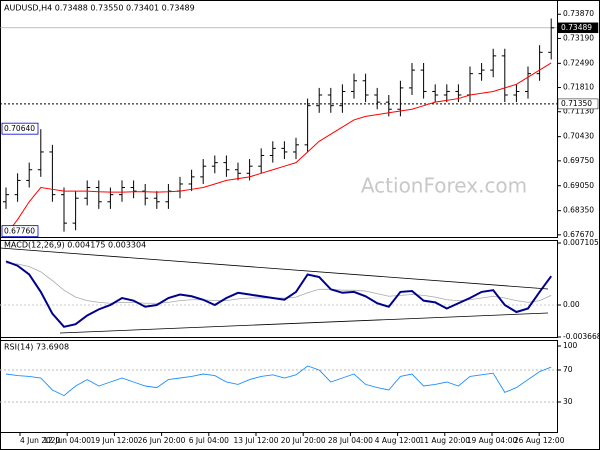 This screenshot has height=450, width=600. Describe the element at coordinates (578, 136) in the screenshot. I see `y-tick-label: 0.70430` at that location.